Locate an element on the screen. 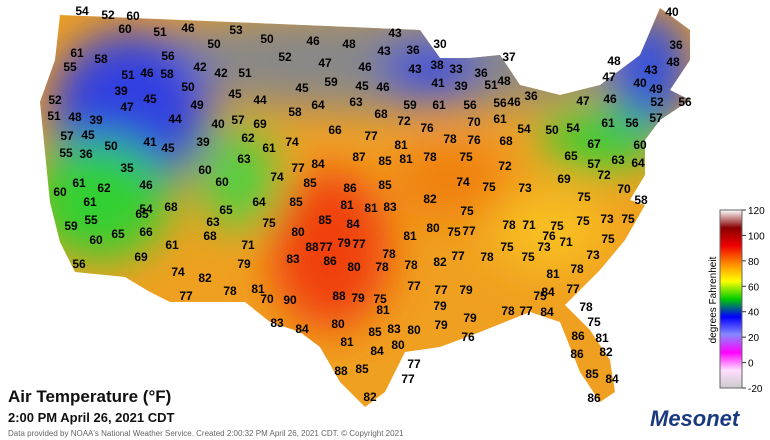 The image size is (770, 440). temperature-label: 66 is located at coordinates (335, 130).